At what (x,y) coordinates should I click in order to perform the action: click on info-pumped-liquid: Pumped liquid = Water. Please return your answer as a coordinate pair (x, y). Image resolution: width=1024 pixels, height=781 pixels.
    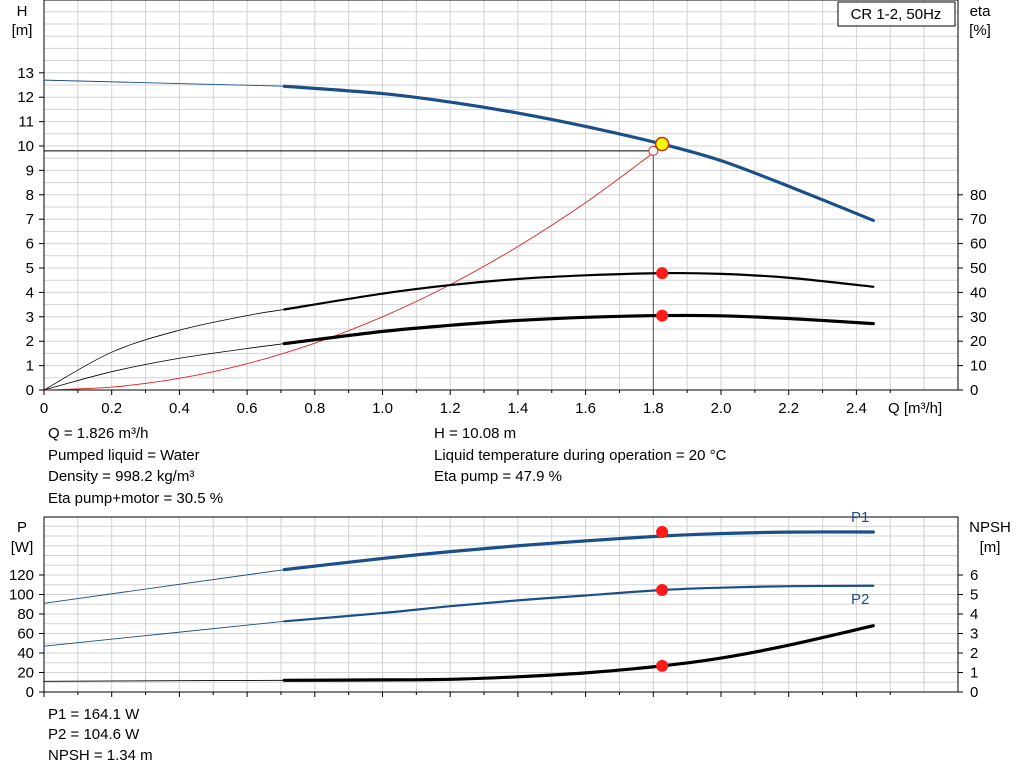
    Looking at the image, I should click on (124, 455).